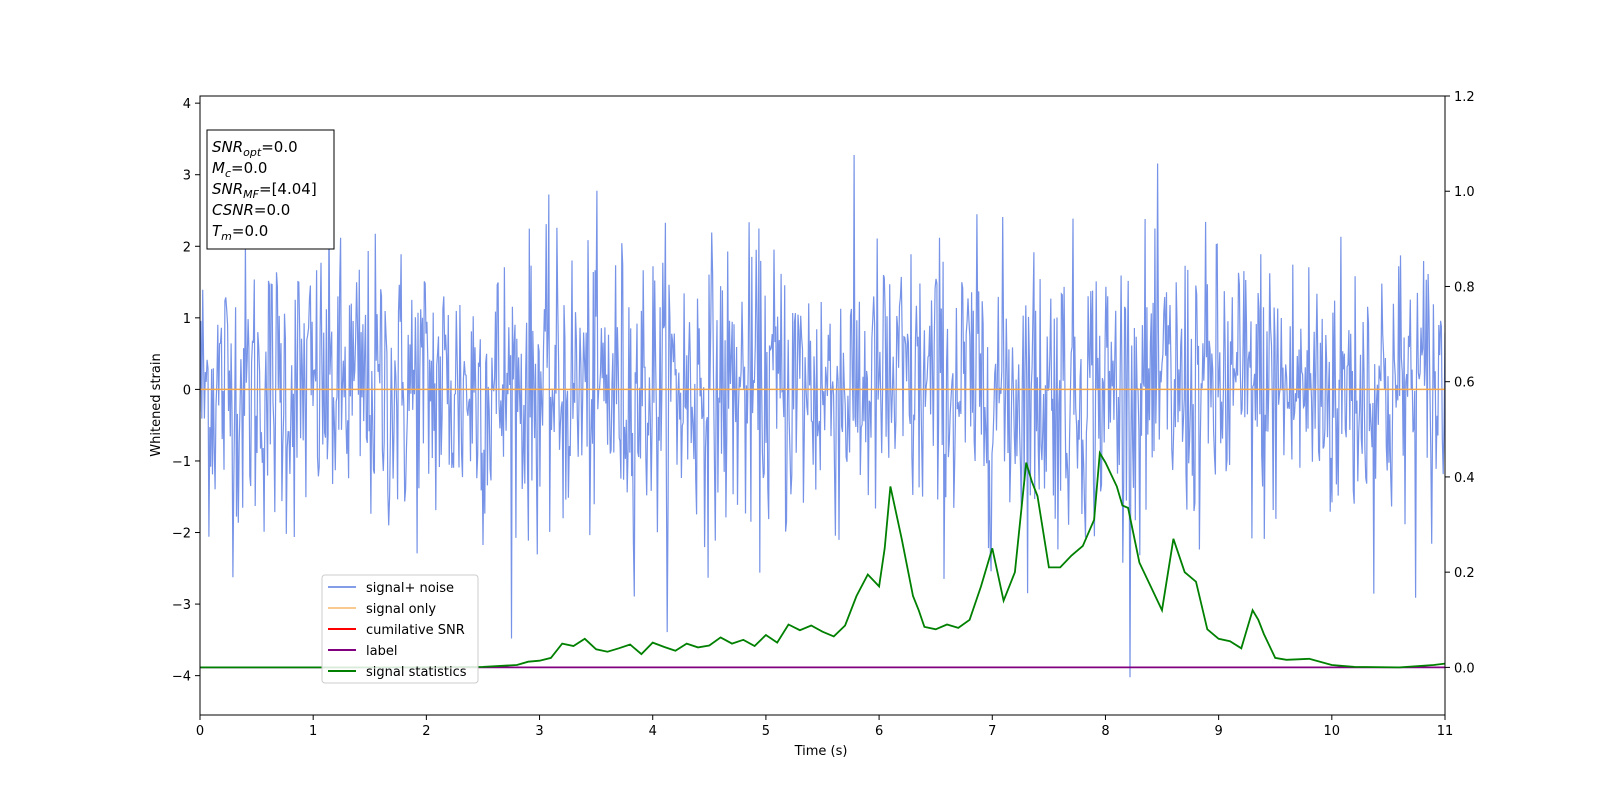  What do you see at coordinates (240, 232) in the screenshot?
I see `info-box-line: Tm=0.0` at bounding box center [240, 232].